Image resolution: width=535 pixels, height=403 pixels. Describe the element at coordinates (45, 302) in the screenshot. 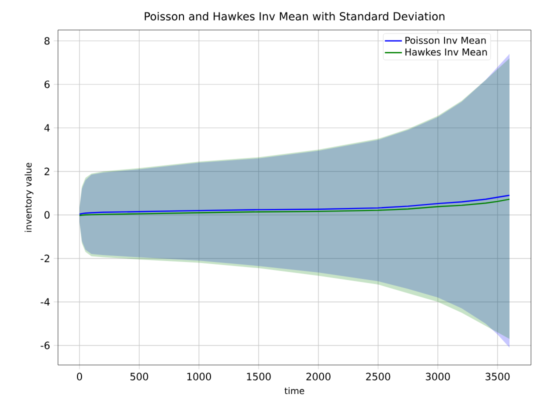

I see `y-tick-label: -4` at that location.